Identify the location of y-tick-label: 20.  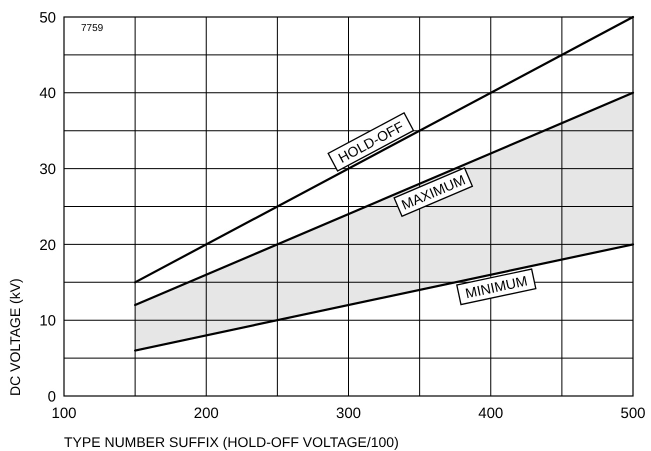
(47, 245).